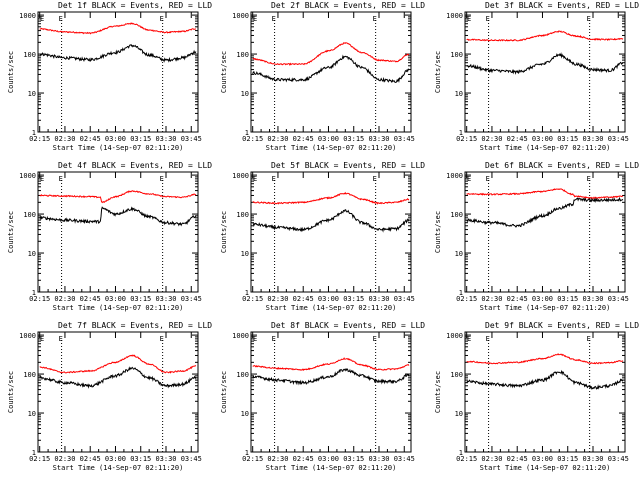 The width and height of the screenshot is (640, 480). I want to click on panel-title: Det 4f BLACK = Events, RED = LLD, so click(135, 165).